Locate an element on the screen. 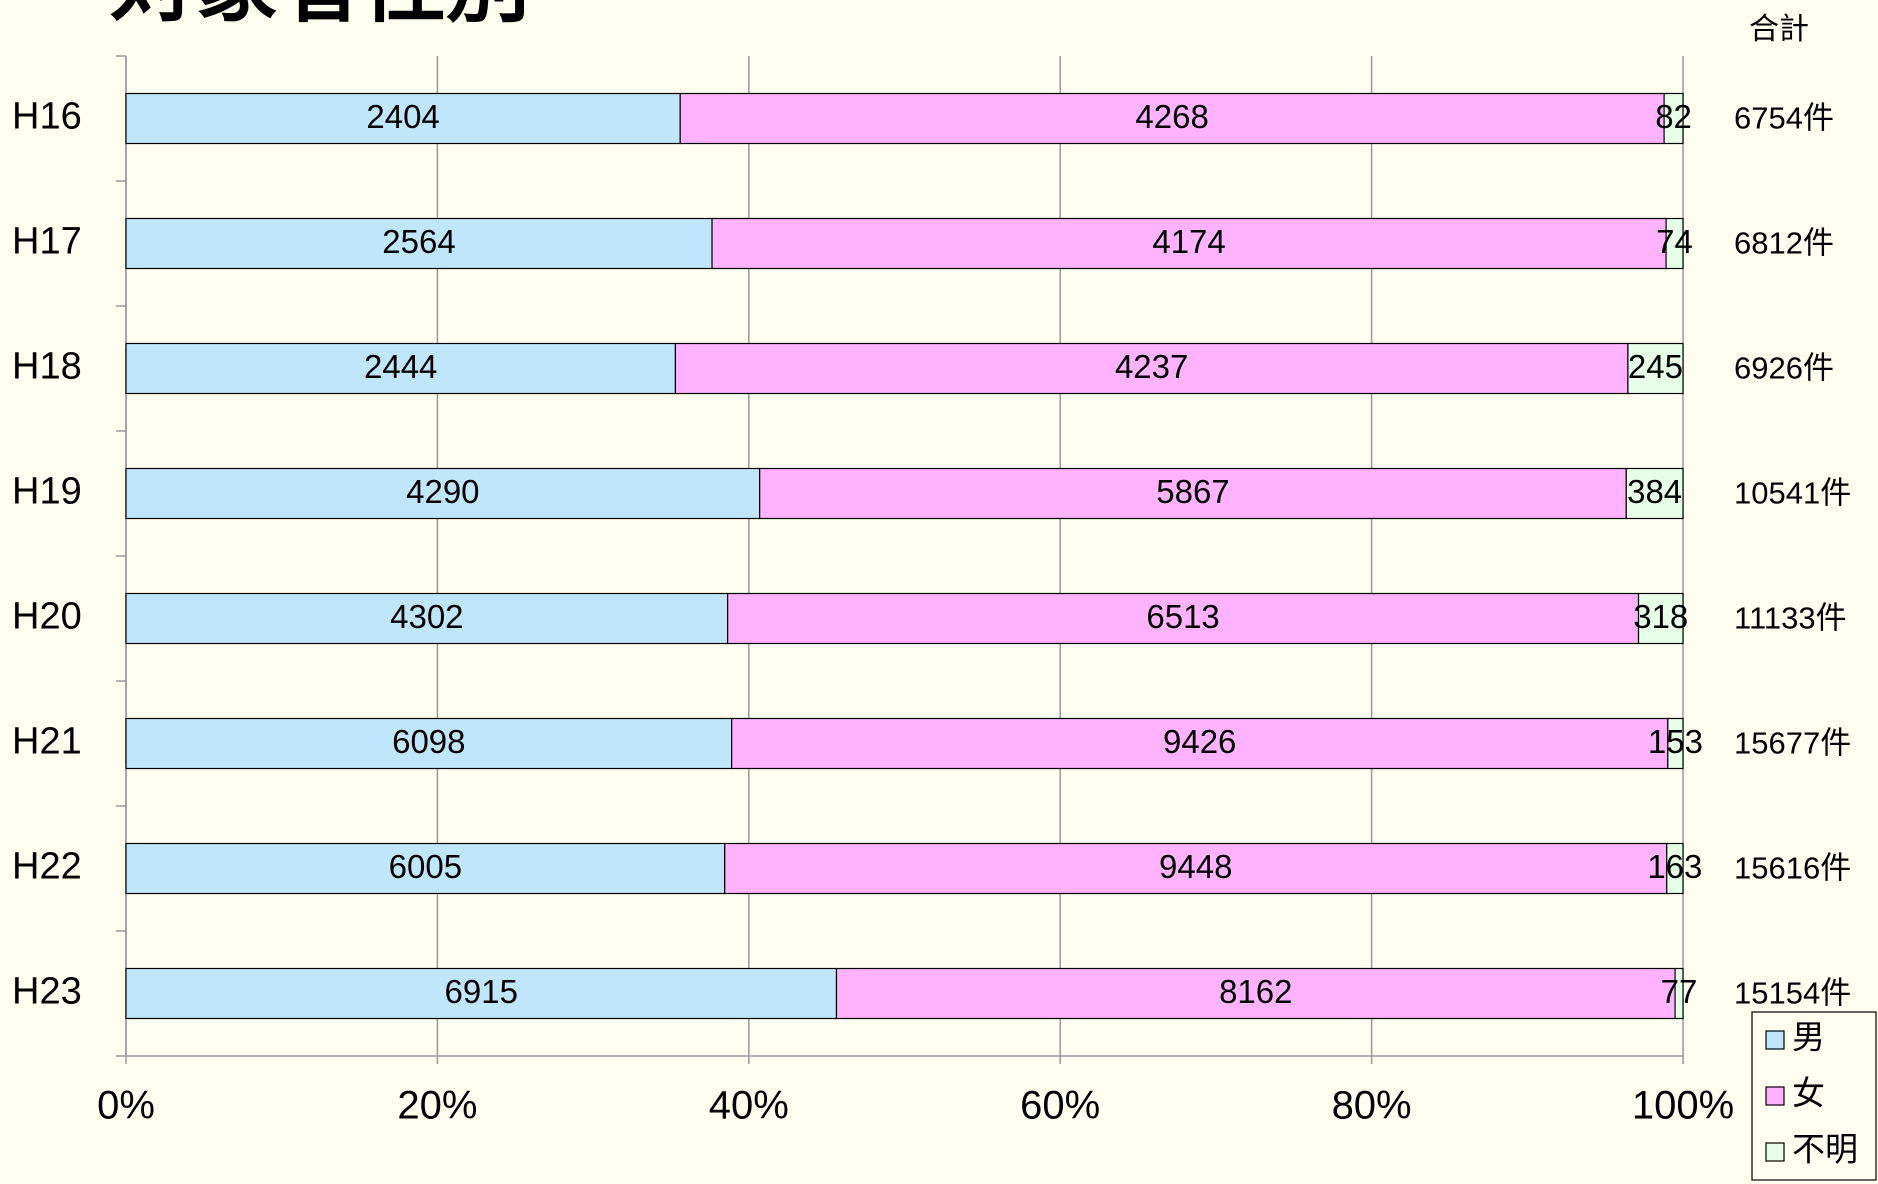  data-label: 153 is located at coordinates (1675, 741).